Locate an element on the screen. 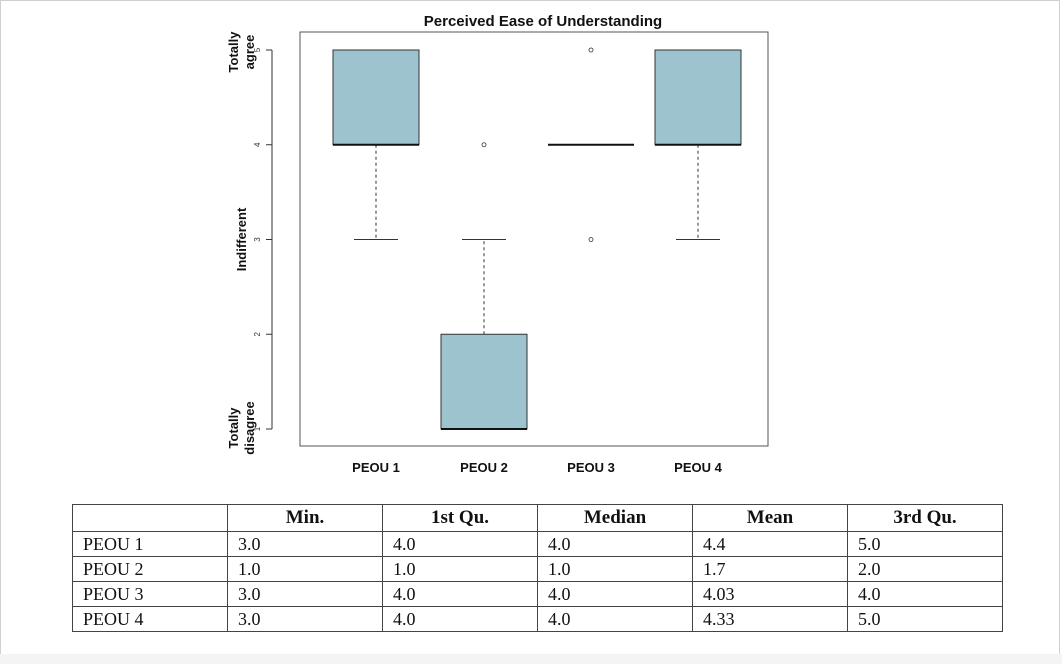 This screenshot has width=1062, height=664. table-cell: 2.0 is located at coordinates (925, 569).